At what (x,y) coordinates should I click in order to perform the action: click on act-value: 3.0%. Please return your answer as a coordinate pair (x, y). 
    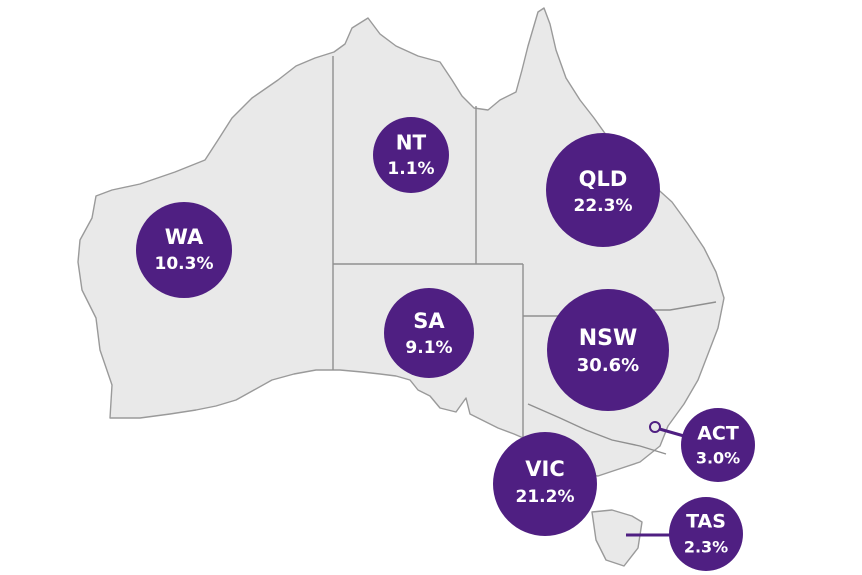
    Looking at the image, I should click on (718, 458).